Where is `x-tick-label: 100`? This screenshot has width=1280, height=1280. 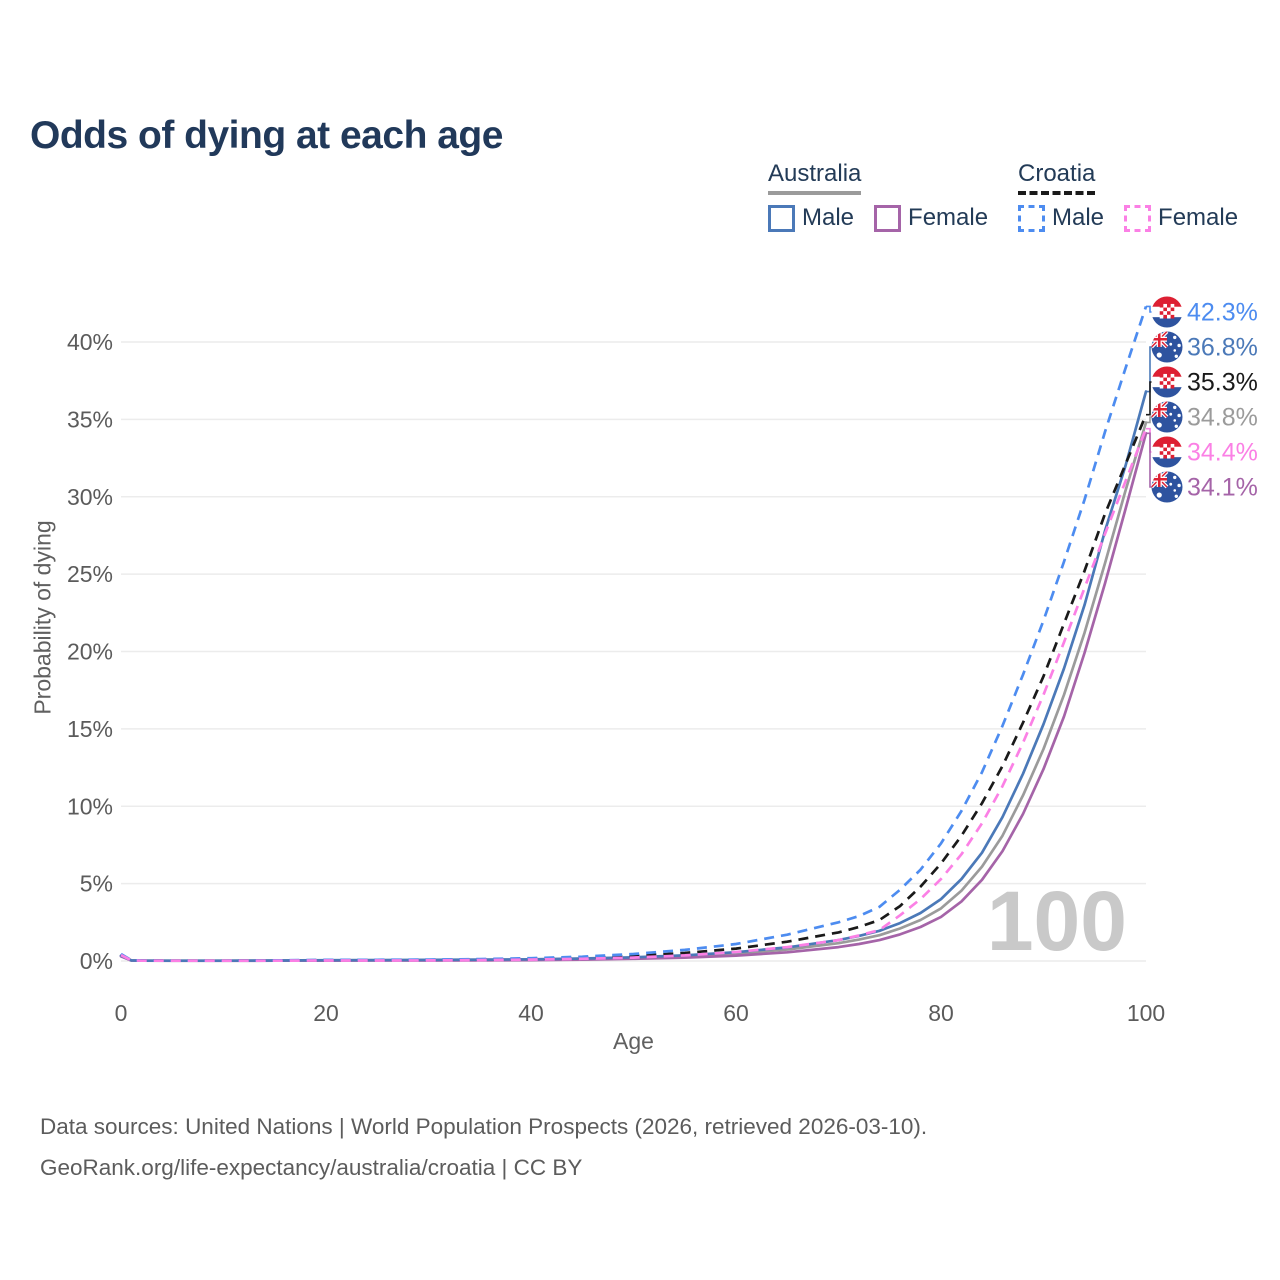 x-tick-label: 100 is located at coordinates (1146, 1013).